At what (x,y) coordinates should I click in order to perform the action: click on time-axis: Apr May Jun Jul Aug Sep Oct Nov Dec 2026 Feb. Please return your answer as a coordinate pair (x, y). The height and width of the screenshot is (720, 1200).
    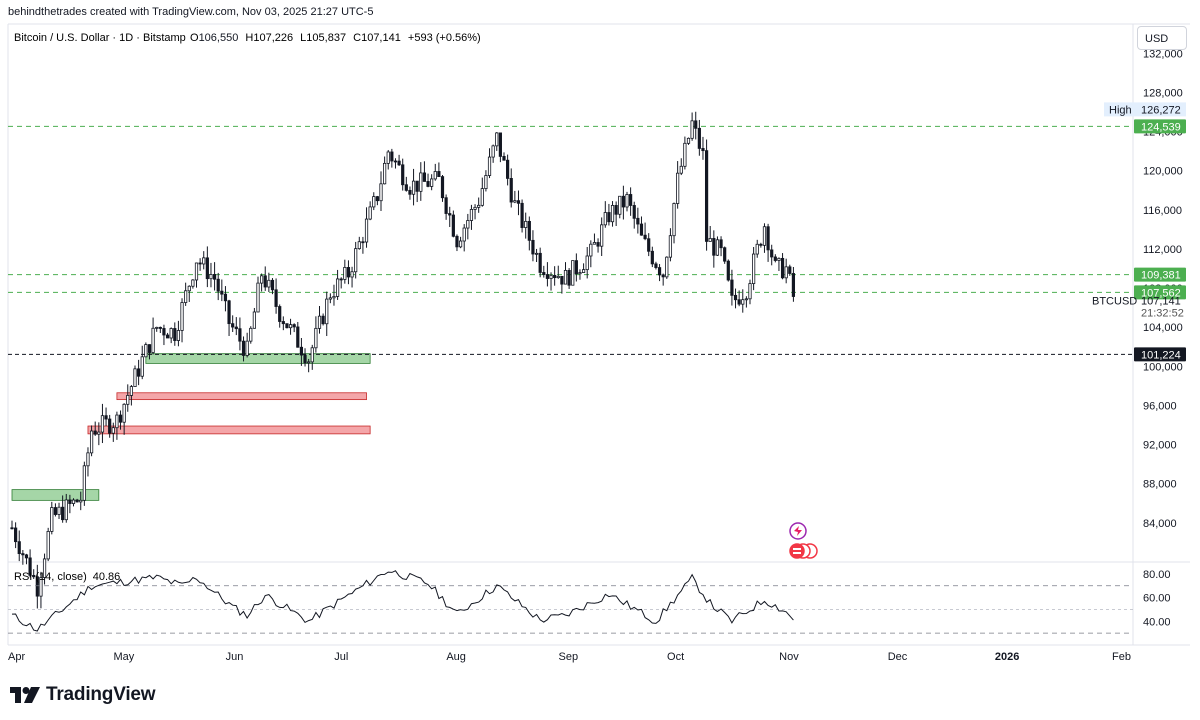
    Looking at the image, I should click on (569, 657).